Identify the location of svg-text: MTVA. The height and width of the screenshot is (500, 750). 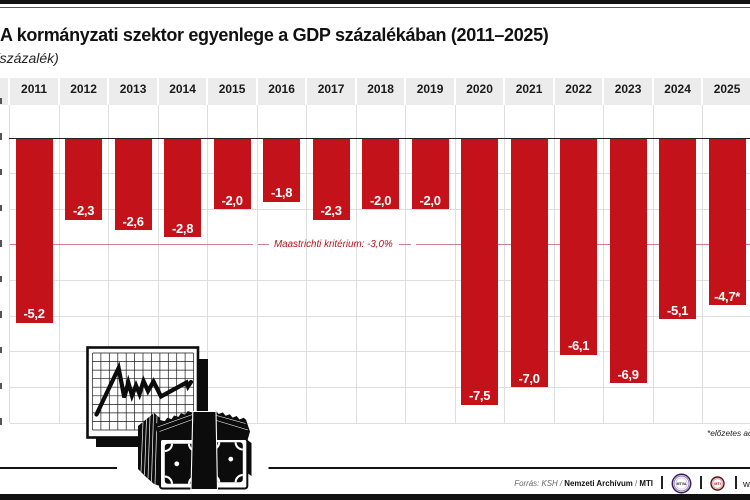
(682, 483).